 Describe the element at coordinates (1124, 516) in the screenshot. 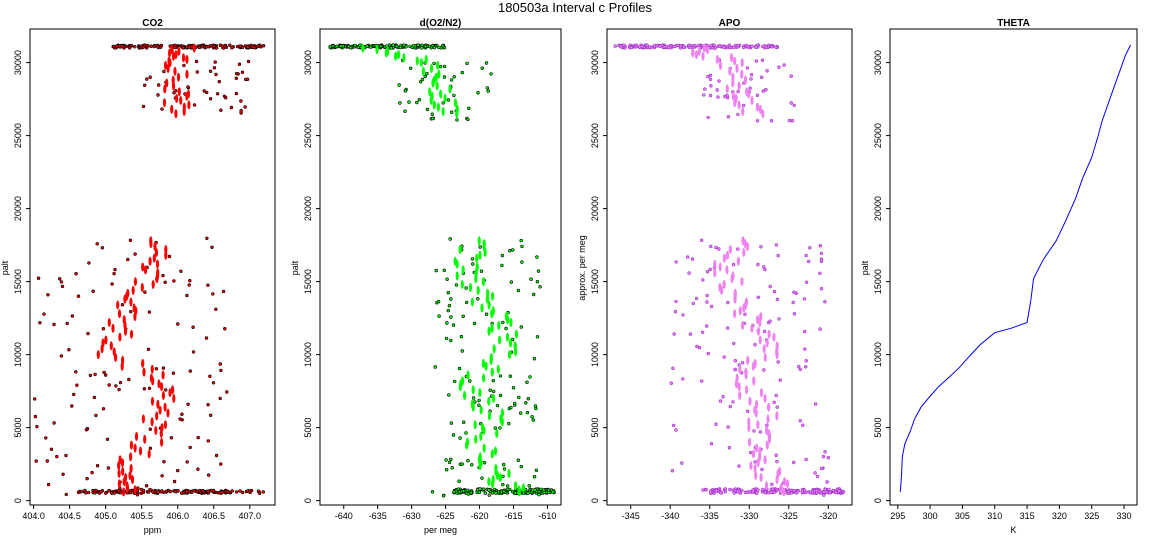

I see `x-tick-label: 330` at that location.